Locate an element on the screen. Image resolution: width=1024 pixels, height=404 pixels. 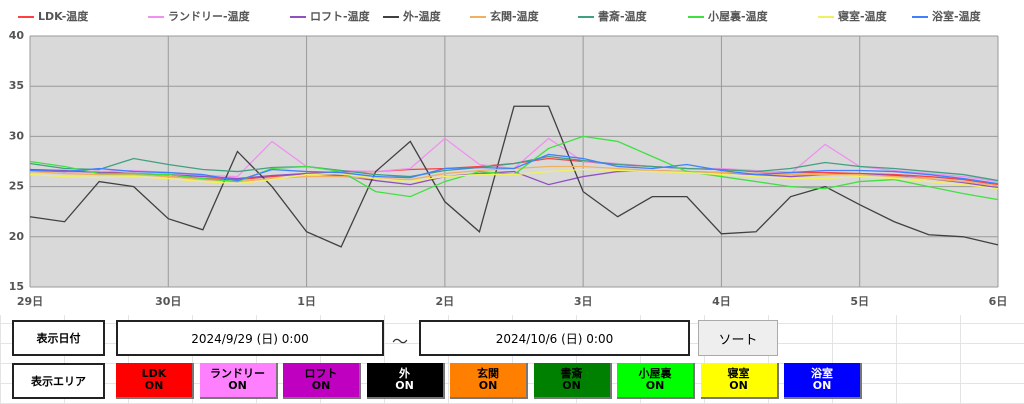
area-label: 書斎 is located at coordinates (571, 373).